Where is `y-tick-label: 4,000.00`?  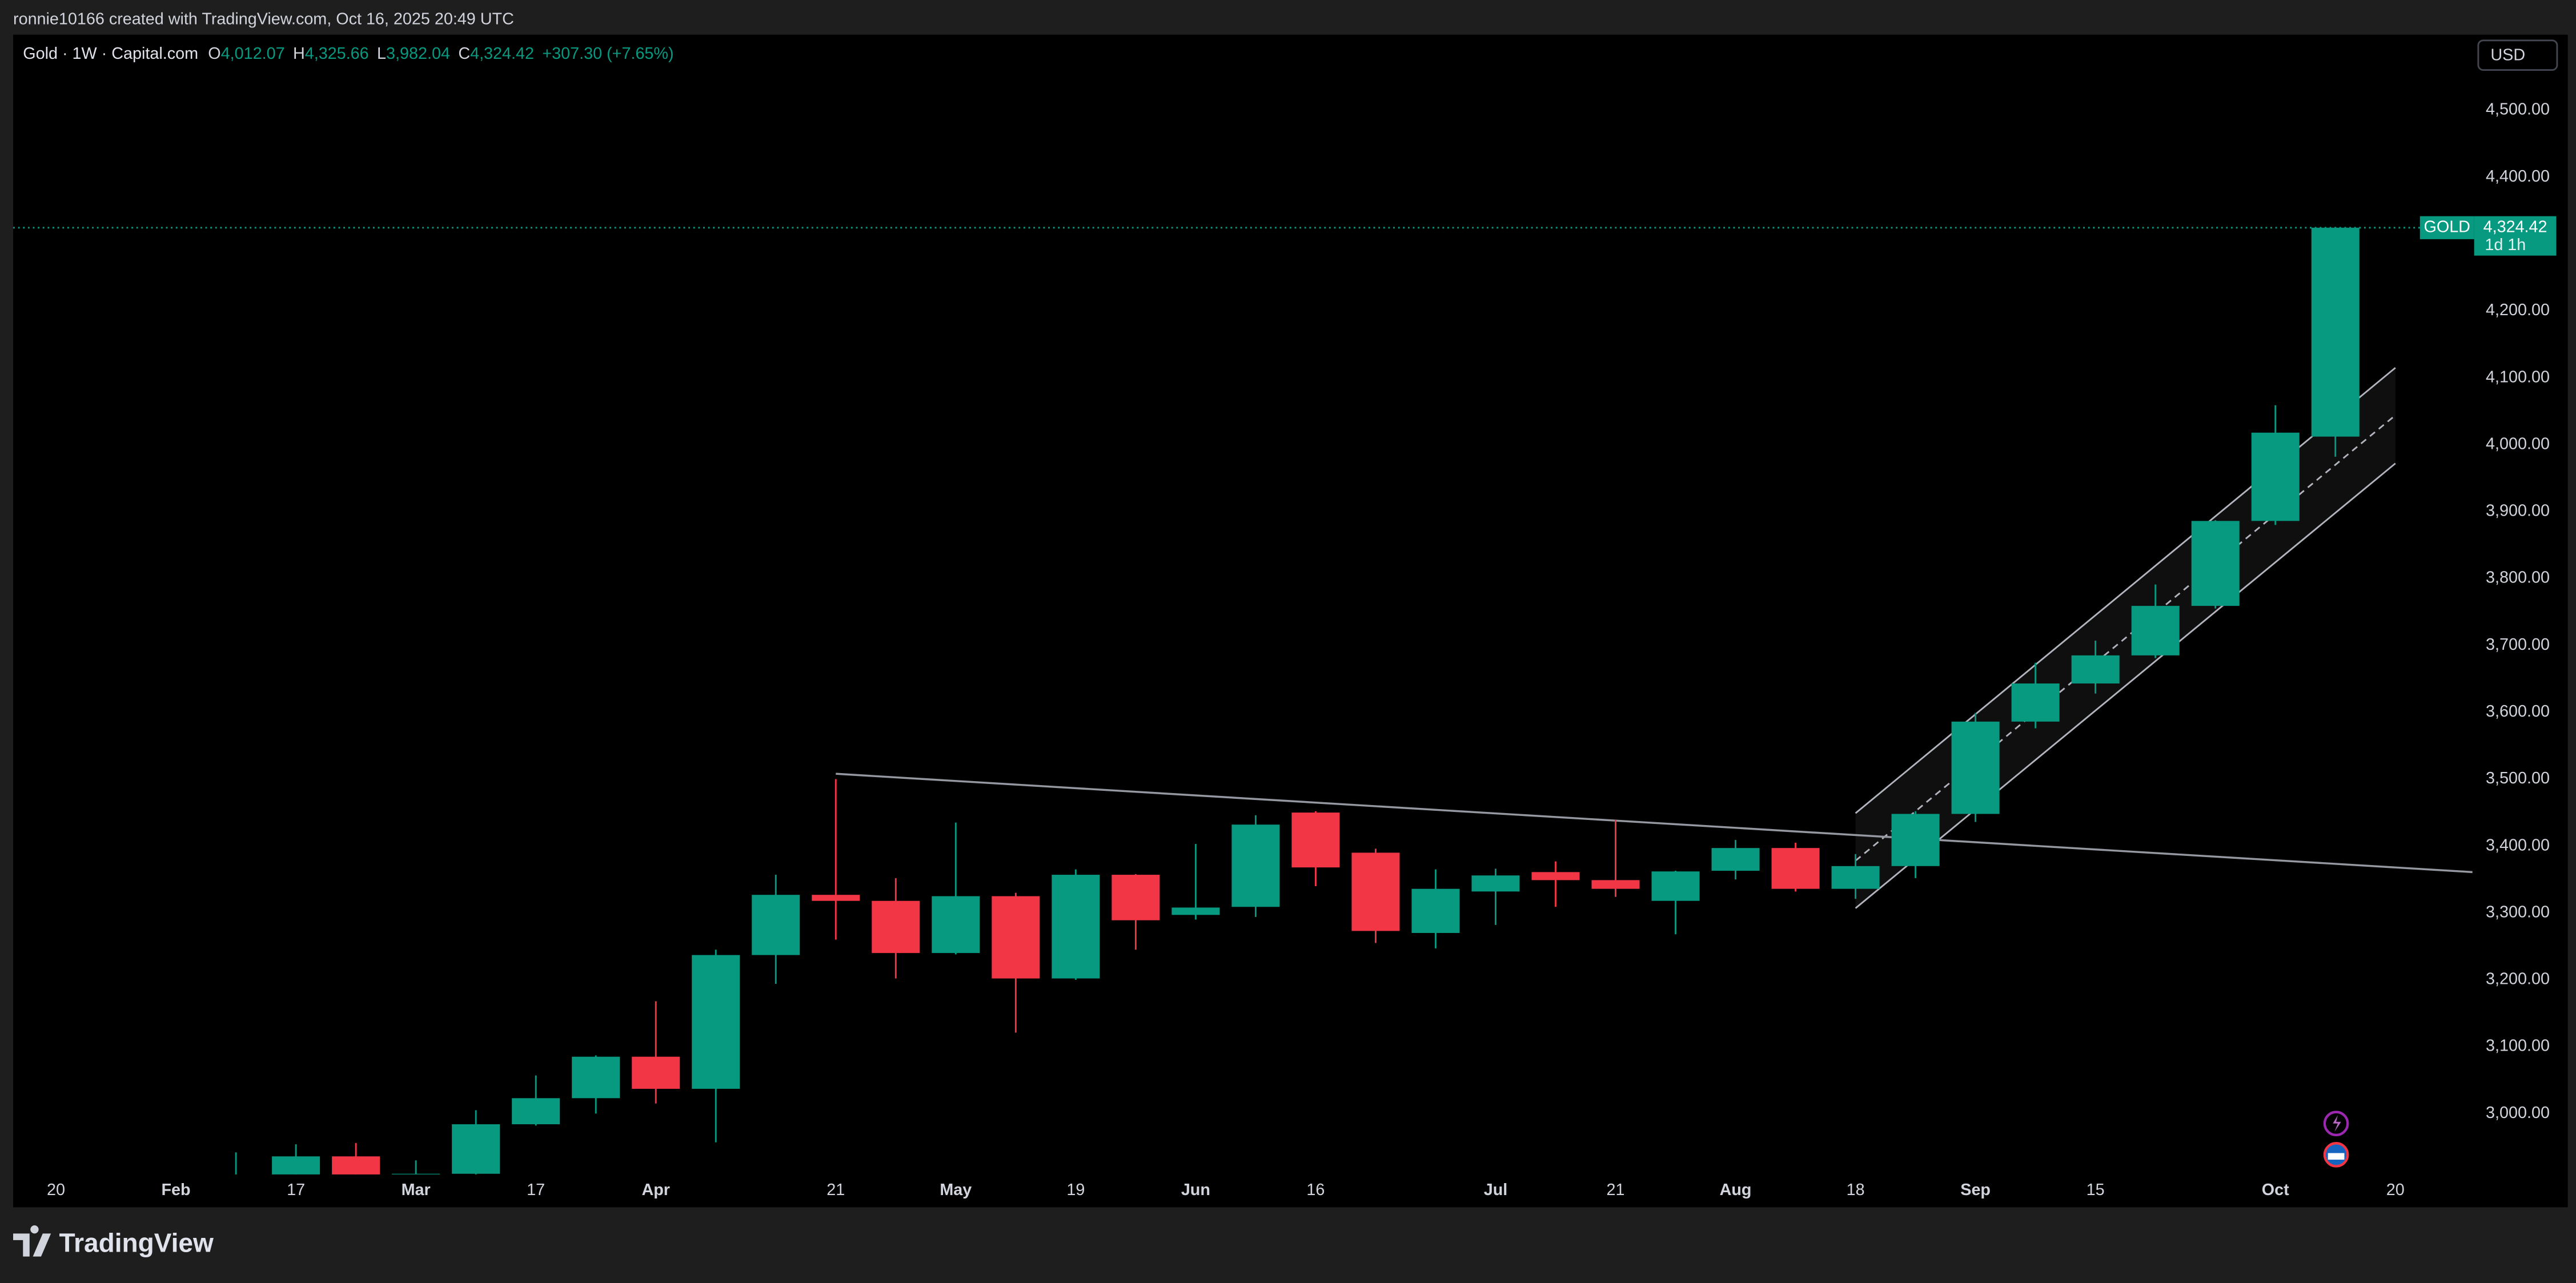 y-tick-label: 4,000.00 is located at coordinates (2518, 444).